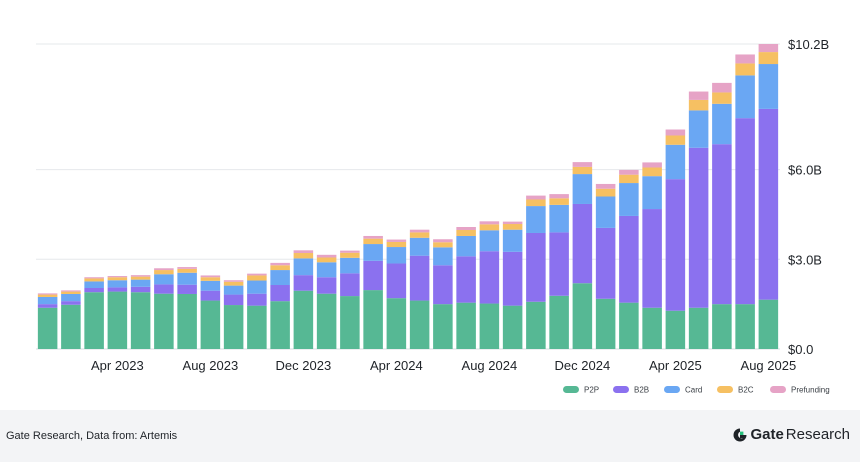 The height and width of the screenshot is (462, 860). What do you see at coordinates (396, 365) in the screenshot?
I see `x-tick-label: Apr 2024` at bounding box center [396, 365].